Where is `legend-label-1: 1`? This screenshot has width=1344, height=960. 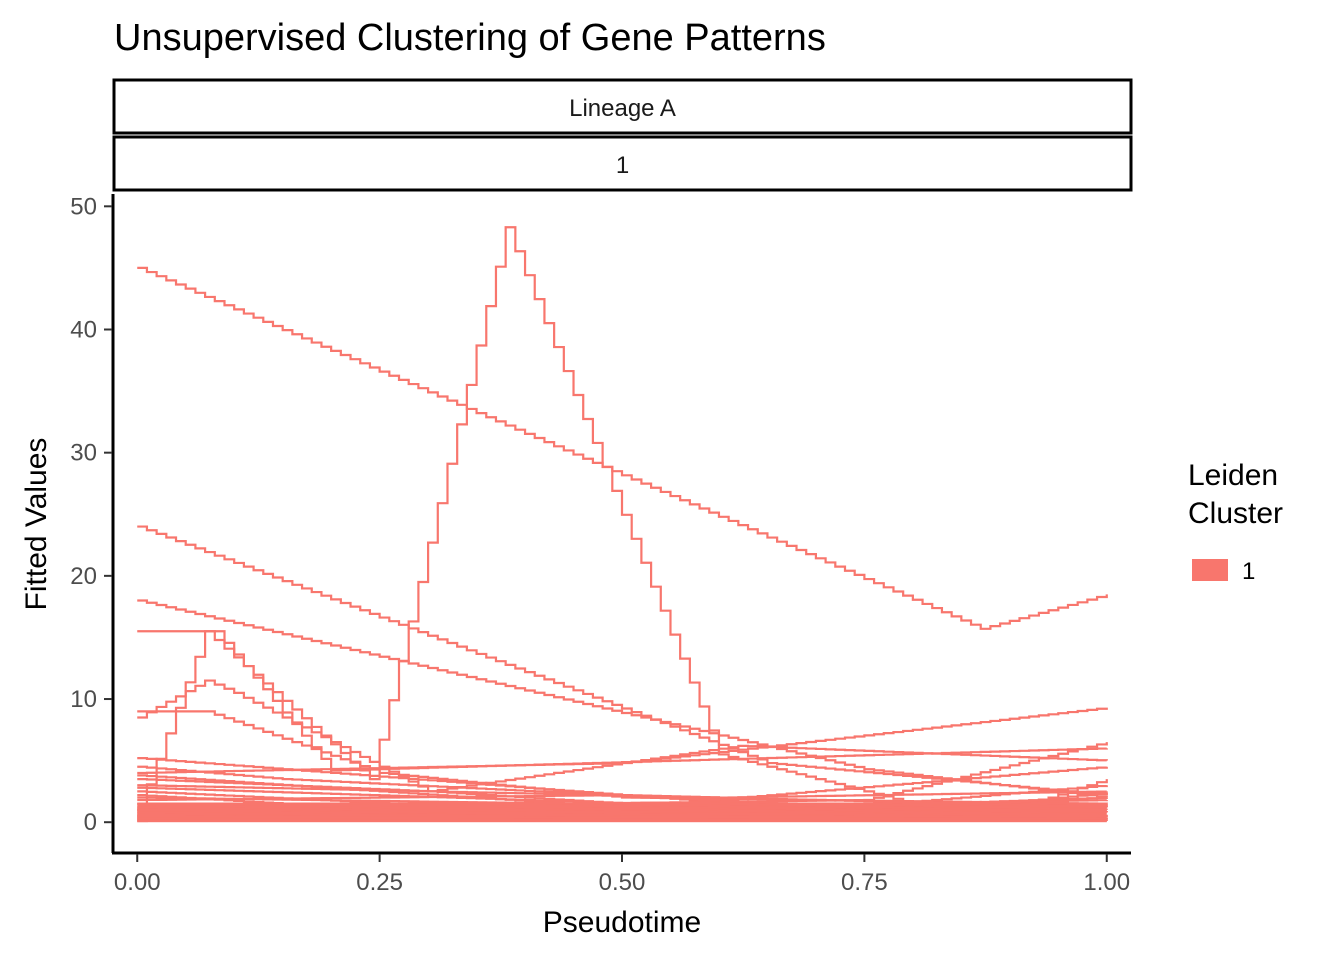
legend-label-1: 1 is located at coordinates (1248, 571).